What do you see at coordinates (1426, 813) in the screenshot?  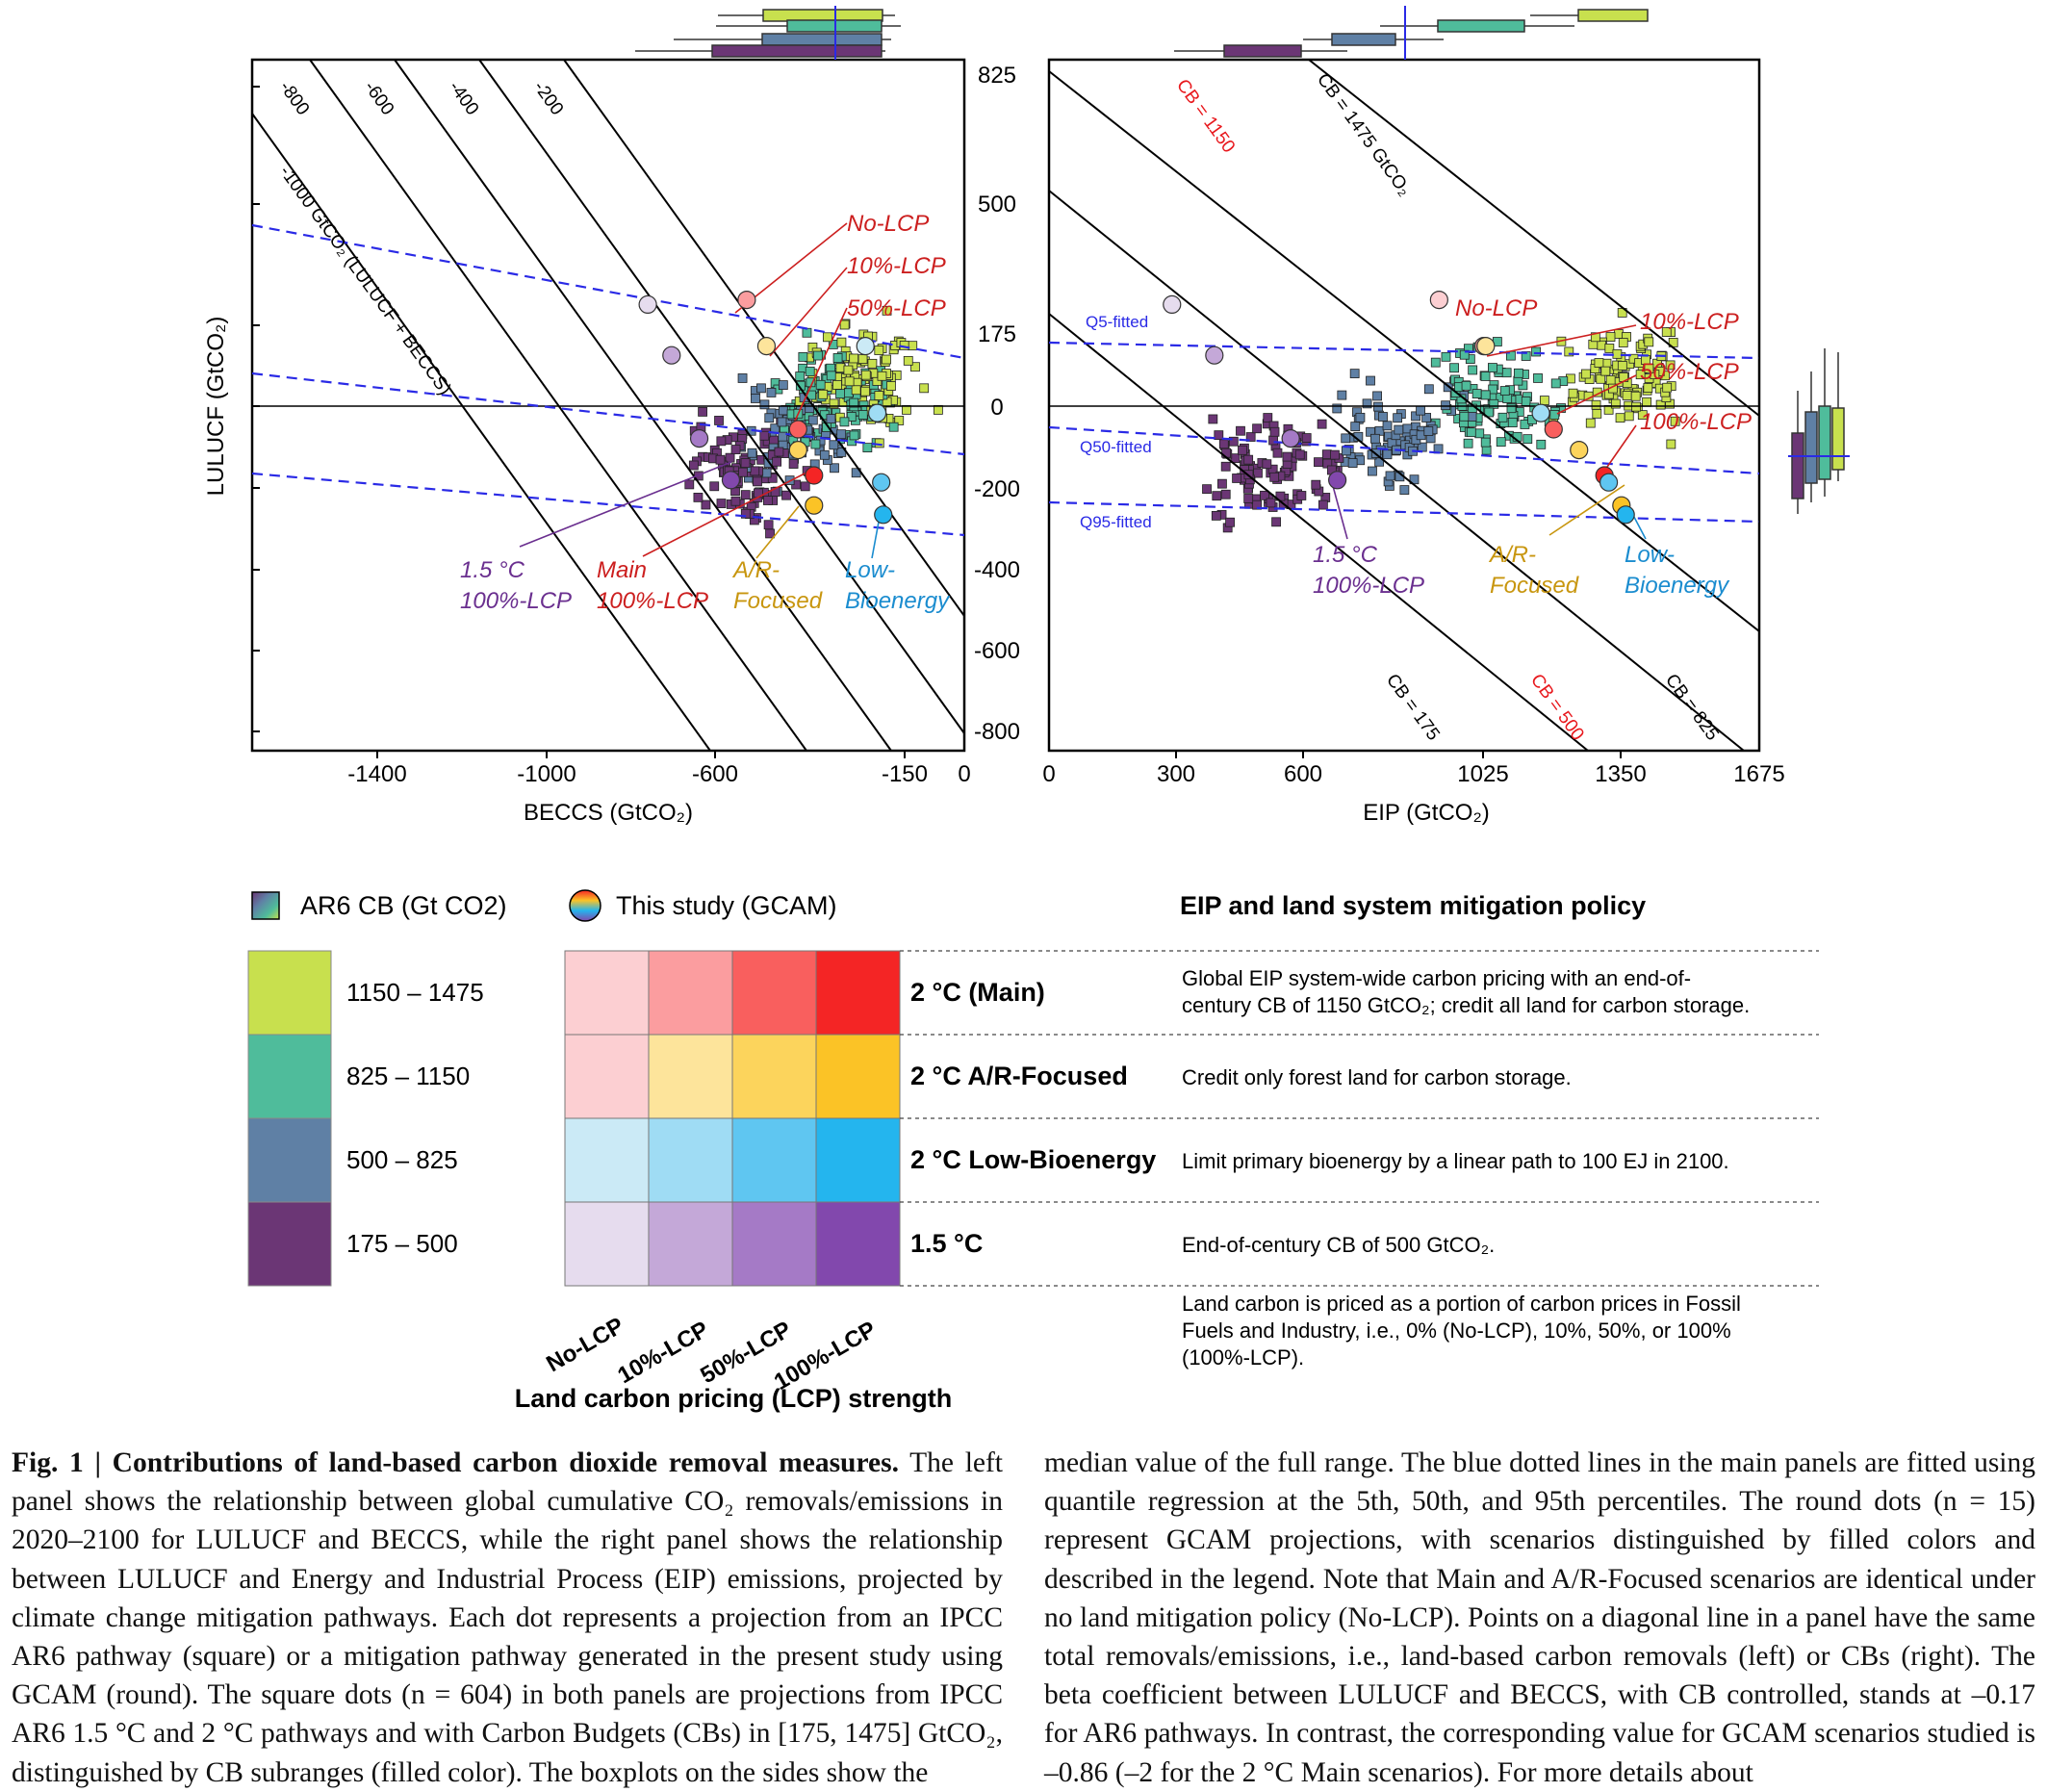 I see `right-x-axis-label: EIP (GtCO₂)` at bounding box center [1426, 813].